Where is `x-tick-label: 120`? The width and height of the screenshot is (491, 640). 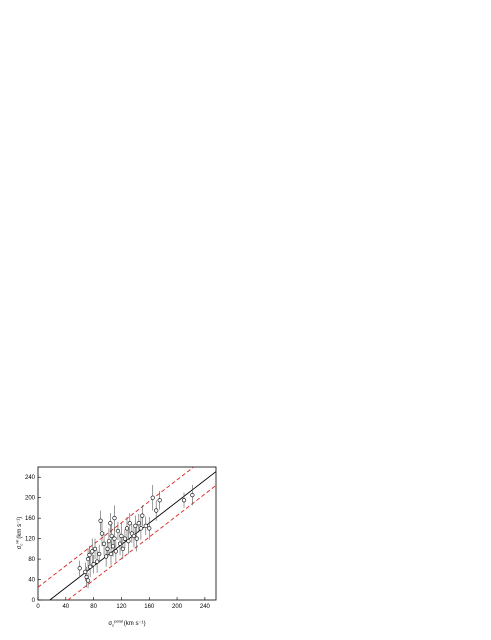
x-tick-label: 120 is located at coordinates (121, 607).